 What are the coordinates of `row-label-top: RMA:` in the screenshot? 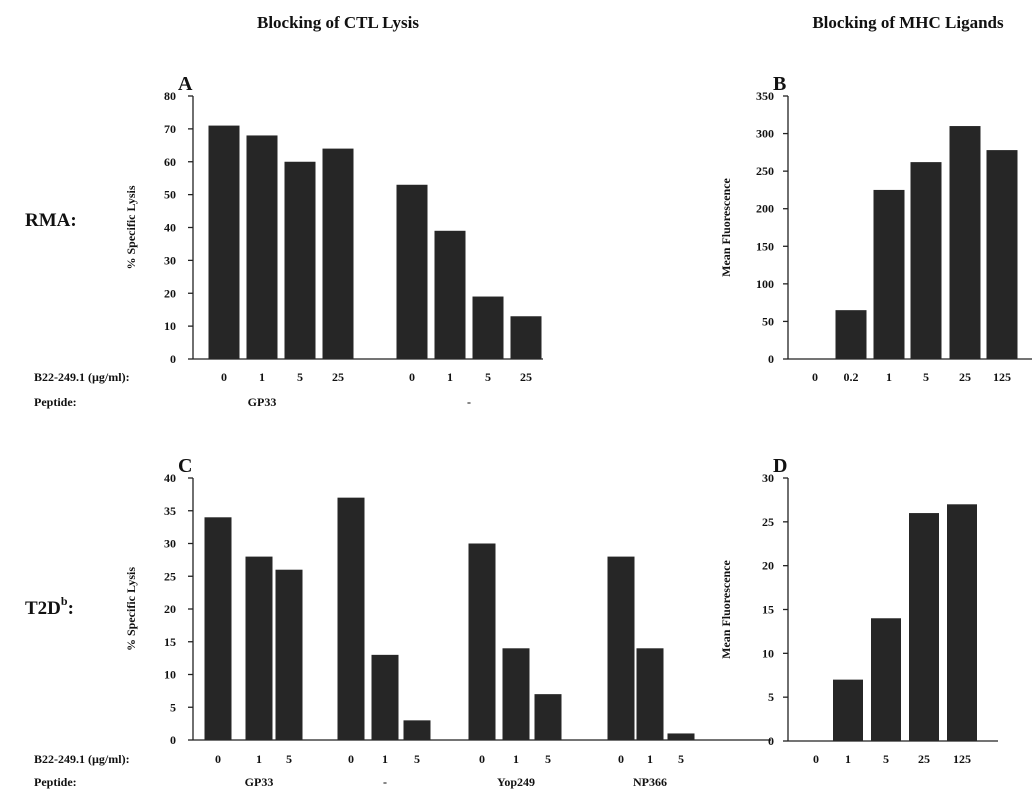 It's located at (51, 220).